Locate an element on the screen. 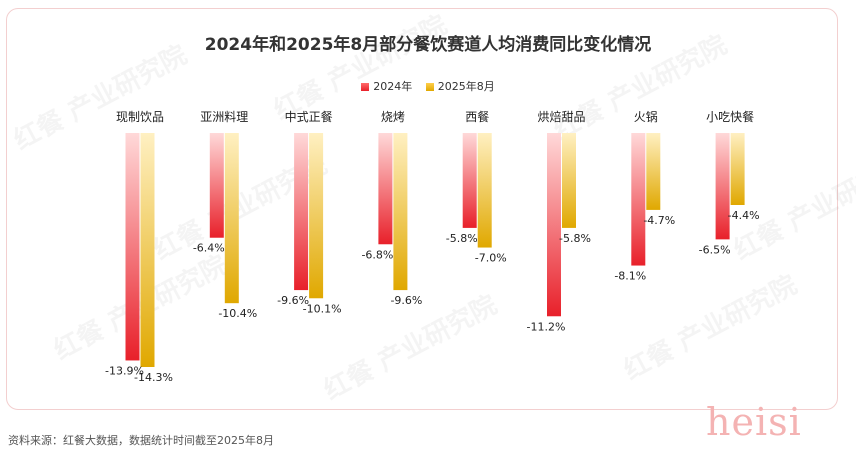  category-label-7: 小吃快餐 is located at coordinates (730, 116).